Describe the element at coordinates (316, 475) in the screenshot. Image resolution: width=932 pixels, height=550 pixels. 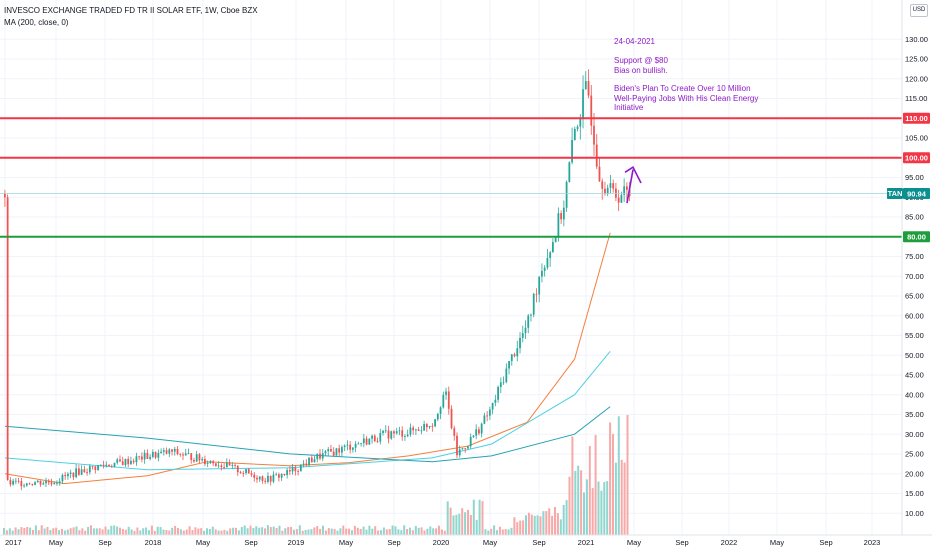
I see `volume-histogram` at that location.